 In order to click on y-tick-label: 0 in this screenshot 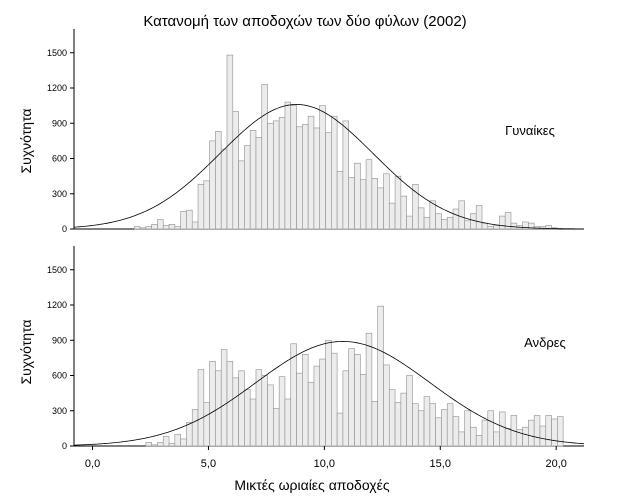, I will do `click(64, 446)`.